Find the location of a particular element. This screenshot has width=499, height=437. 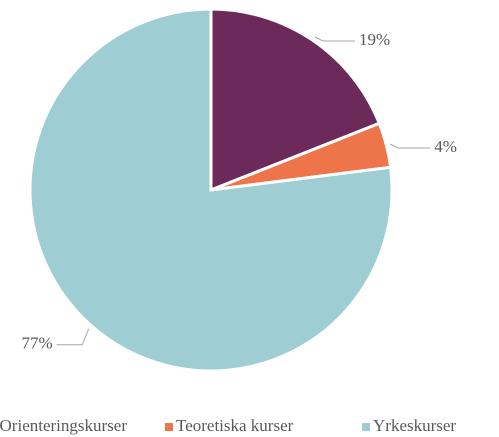

legend-label: Teoretiska kurser is located at coordinates (235, 425).